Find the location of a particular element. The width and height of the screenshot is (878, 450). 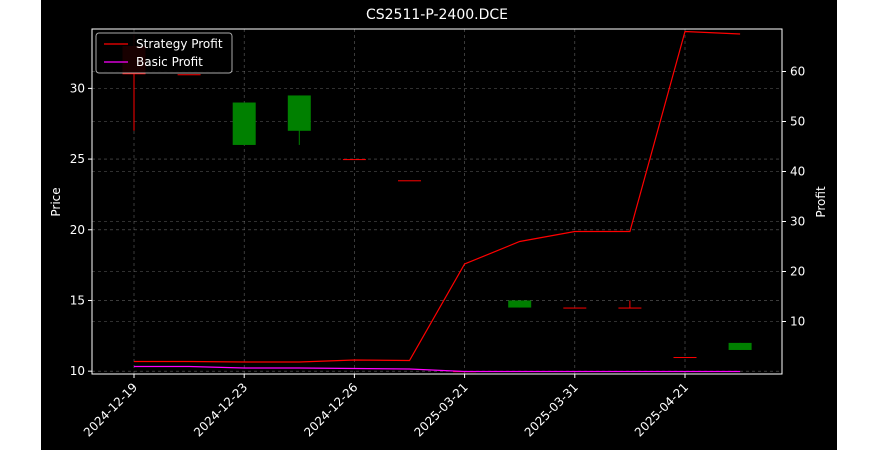

left-axis-tick-label: 10 is located at coordinates (77, 371).